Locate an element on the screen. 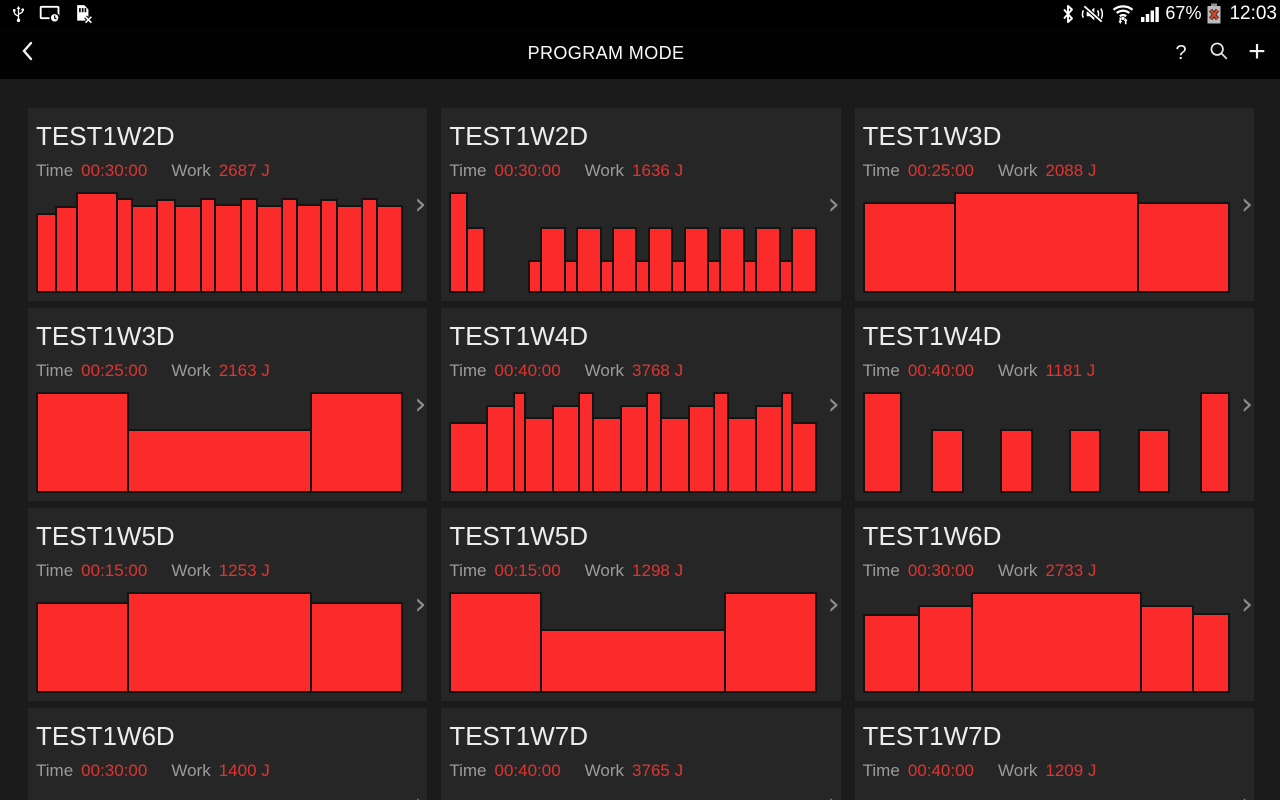 Image resolution: width=1280 pixels, height=800 pixels. program-meta: Time 00:40:00 Work 3768 J is located at coordinates (640, 371).